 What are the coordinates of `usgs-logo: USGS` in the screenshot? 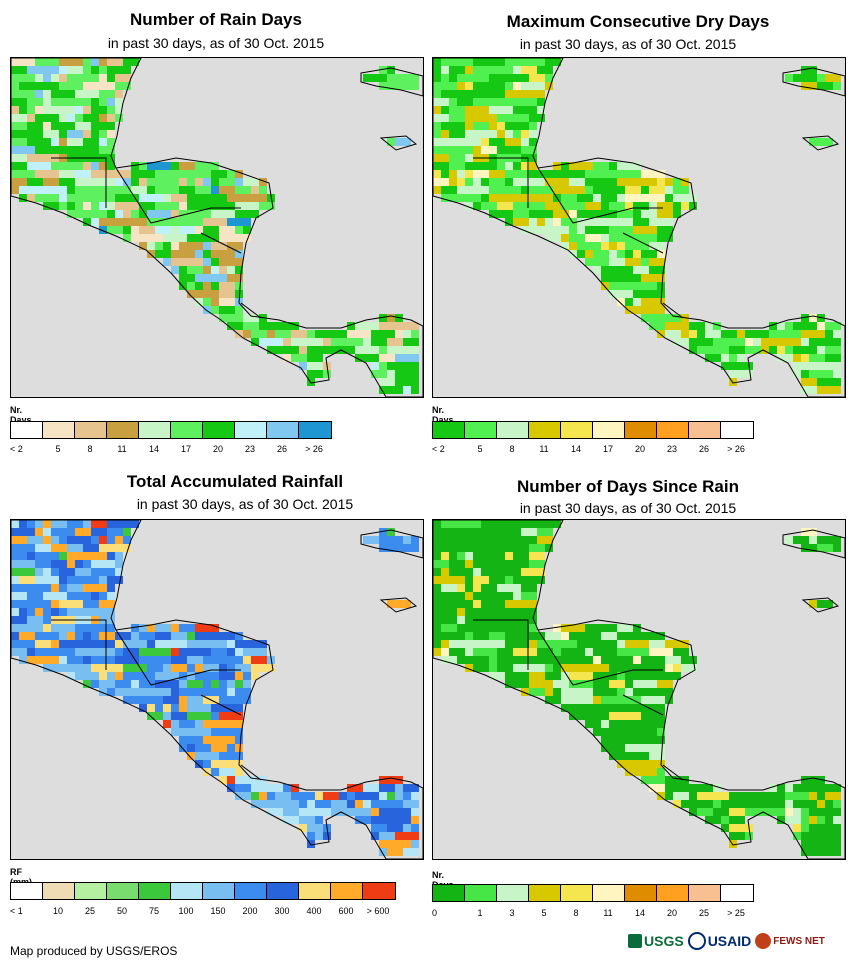 It's located at (656, 941).